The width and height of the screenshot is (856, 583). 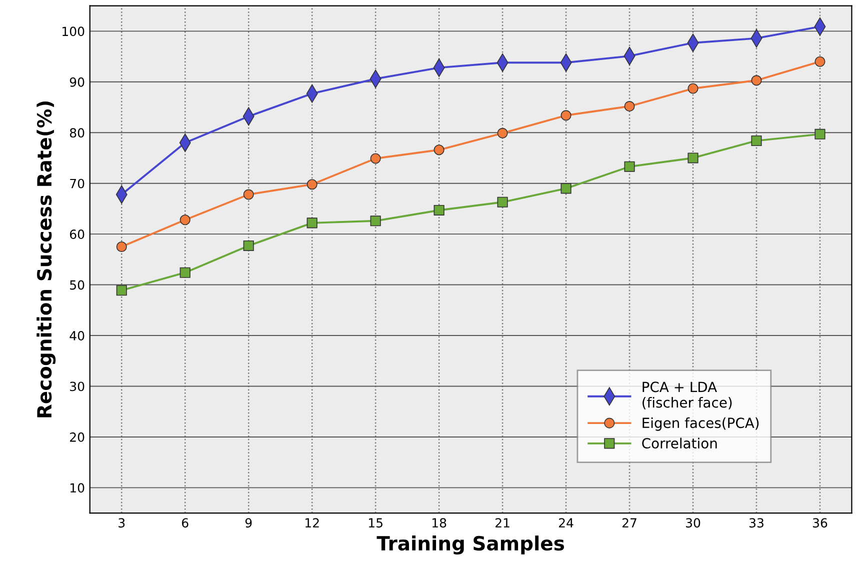 I want to click on x-tick-label: 24, so click(x=566, y=523).